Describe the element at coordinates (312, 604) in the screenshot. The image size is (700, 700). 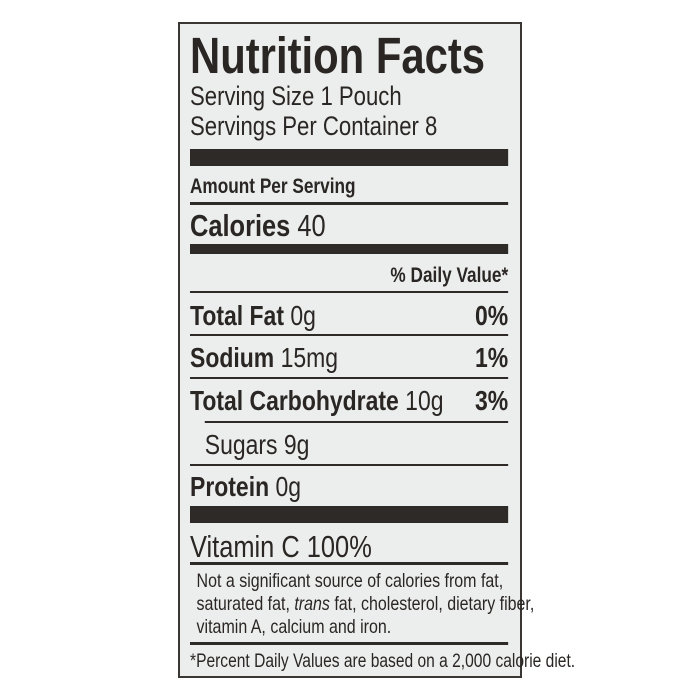
I see `note-trans: trans` at that location.